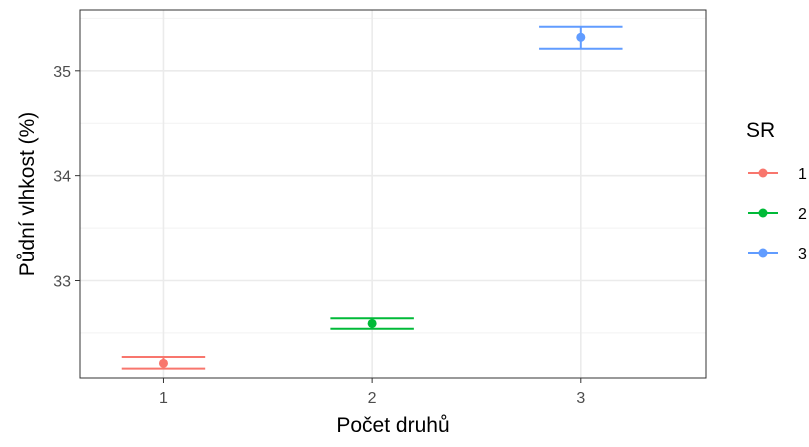  What do you see at coordinates (163, 398) in the screenshot?
I see `x-tick-label: 1` at bounding box center [163, 398].